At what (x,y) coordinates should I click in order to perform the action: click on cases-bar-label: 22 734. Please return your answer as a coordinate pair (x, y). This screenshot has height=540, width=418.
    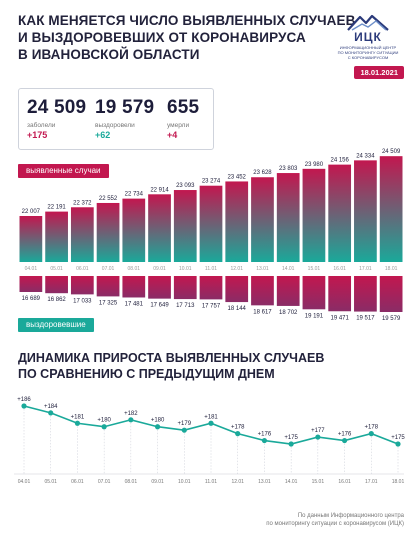
    Looking at the image, I should click on (134, 195).